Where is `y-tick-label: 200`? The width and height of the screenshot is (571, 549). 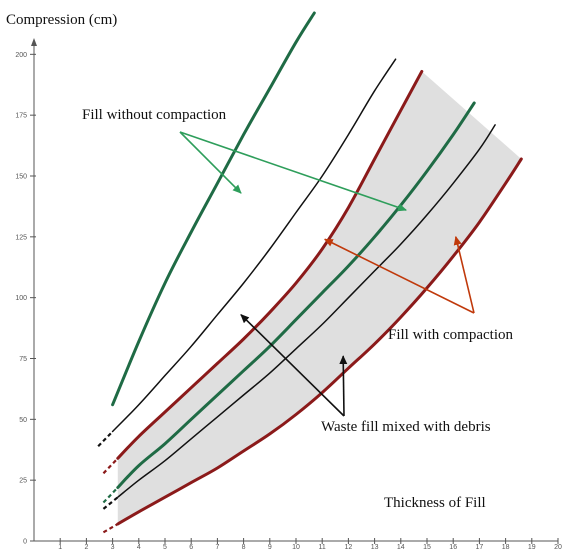
y-tick-label: 200 is located at coordinates (21, 55).